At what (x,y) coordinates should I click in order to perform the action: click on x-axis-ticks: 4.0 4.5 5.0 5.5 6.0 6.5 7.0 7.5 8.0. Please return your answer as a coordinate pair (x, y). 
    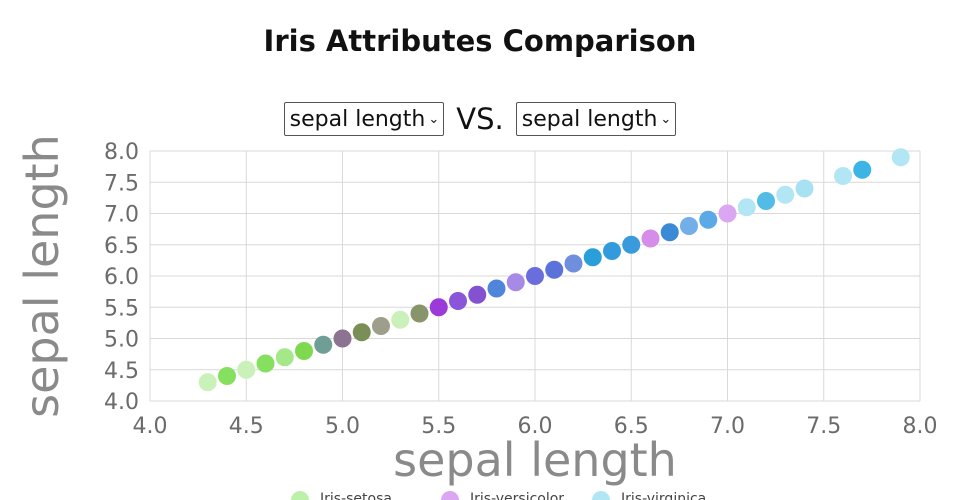
    Looking at the image, I should click on (535, 426).